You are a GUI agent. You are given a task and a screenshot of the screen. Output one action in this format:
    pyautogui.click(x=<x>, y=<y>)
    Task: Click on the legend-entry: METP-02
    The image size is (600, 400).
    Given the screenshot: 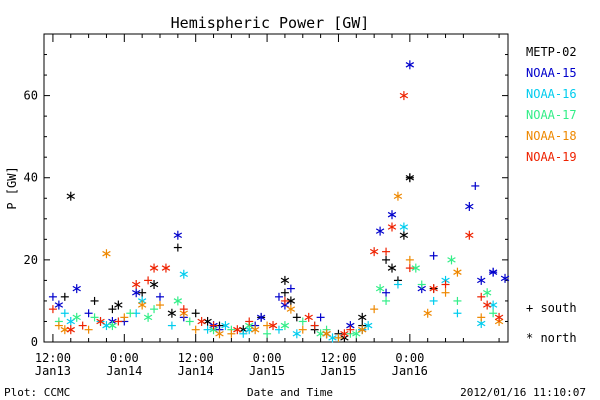 What is the action you would take?
    pyautogui.click(x=551, y=52)
    